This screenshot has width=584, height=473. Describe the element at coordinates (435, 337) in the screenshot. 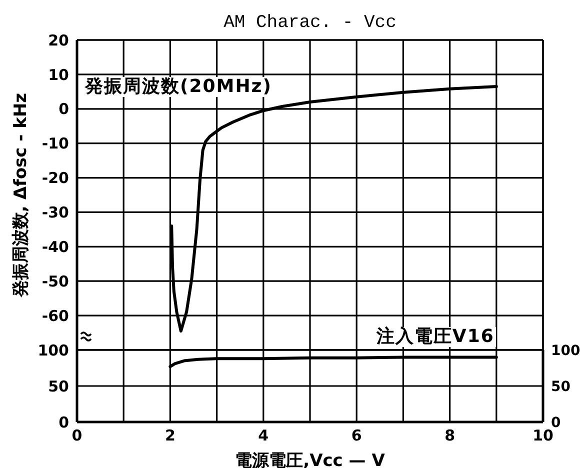

I see `series-label: 注入電圧V16` at that location.